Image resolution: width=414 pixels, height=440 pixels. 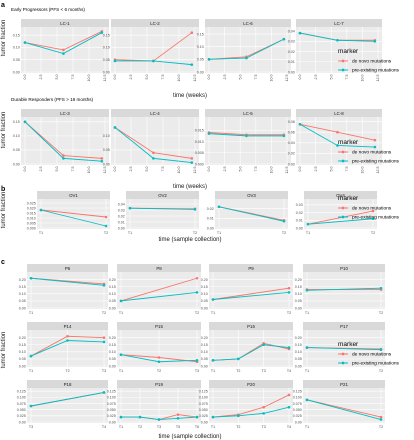 I want to click on chart-3-panel-1-plot-bg, so click(x=159, y=290).